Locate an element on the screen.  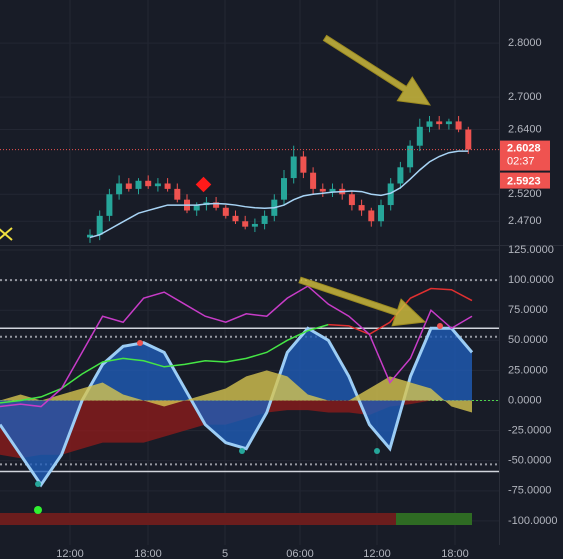
ma-price-label: 2.5923 is located at coordinates (524, 181).